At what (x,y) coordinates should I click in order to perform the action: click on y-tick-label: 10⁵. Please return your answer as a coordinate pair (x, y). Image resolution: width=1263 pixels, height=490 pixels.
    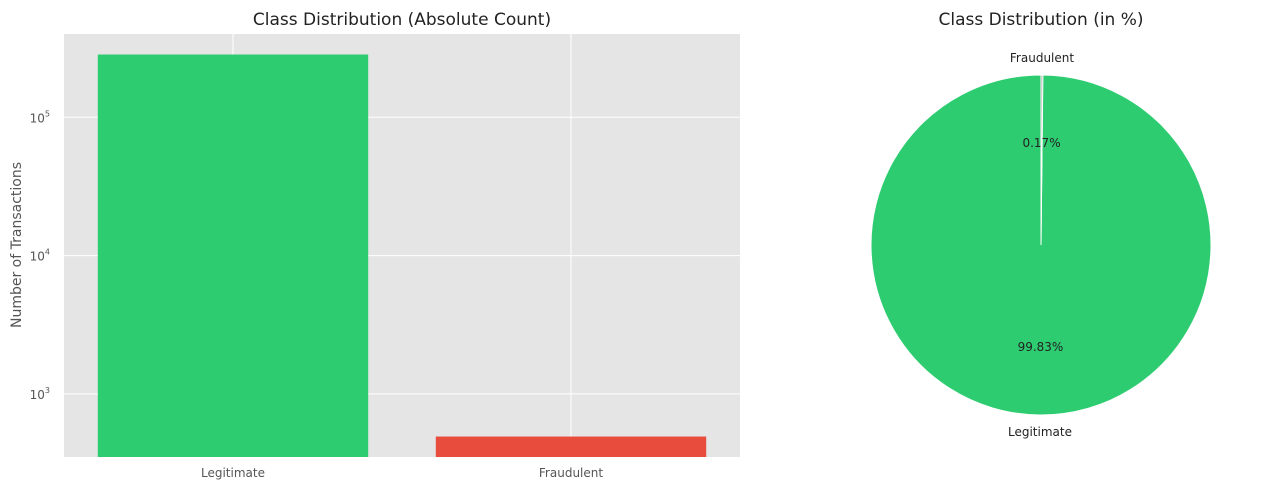
    Looking at the image, I should click on (40, 117).